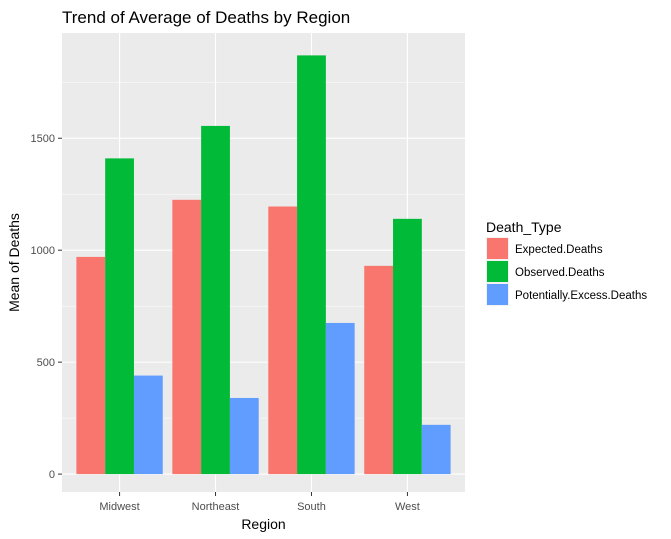 This screenshot has width=671, height=539. Describe the element at coordinates (14, 262) in the screenshot. I see `y-axis-title: Mean of Deaths` at that location.